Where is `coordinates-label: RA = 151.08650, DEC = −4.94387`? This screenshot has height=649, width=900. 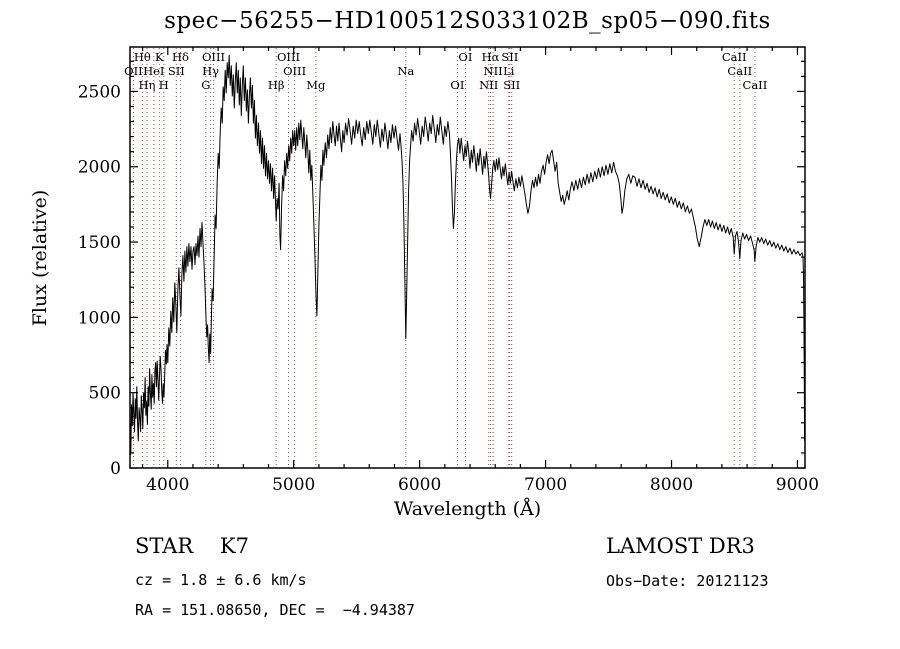
coordinates-label: RA = 151.08650, DEC = −4.94387 is located at coordinates (275, 610).